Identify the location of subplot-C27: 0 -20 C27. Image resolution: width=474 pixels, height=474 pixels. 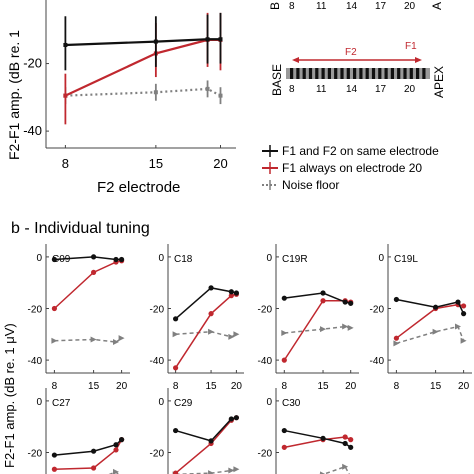
(76, 431).